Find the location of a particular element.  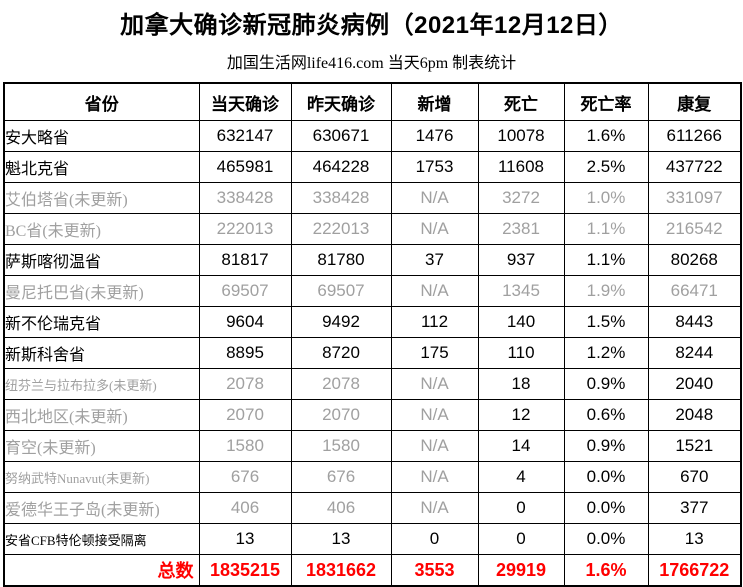

table-row: 安省CFB特伦顿接受隔离 13 13 0 0 0.0% 13 is located at coordinates (372, 539).